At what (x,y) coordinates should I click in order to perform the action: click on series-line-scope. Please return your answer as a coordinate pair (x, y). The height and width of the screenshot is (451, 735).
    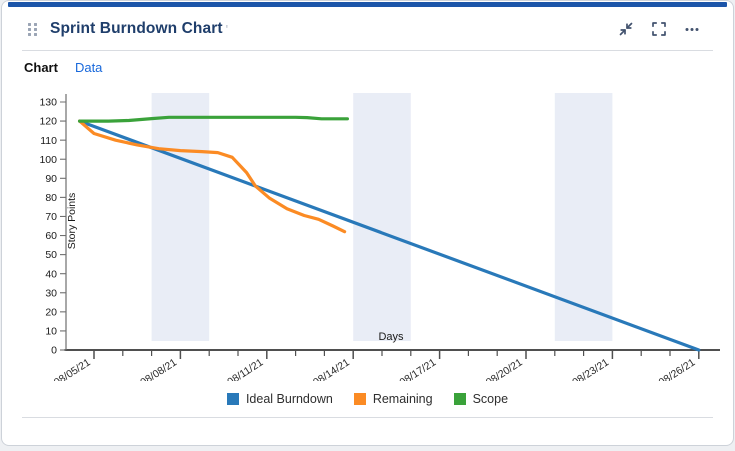
    Looking at the image, I should click on (213, 119).